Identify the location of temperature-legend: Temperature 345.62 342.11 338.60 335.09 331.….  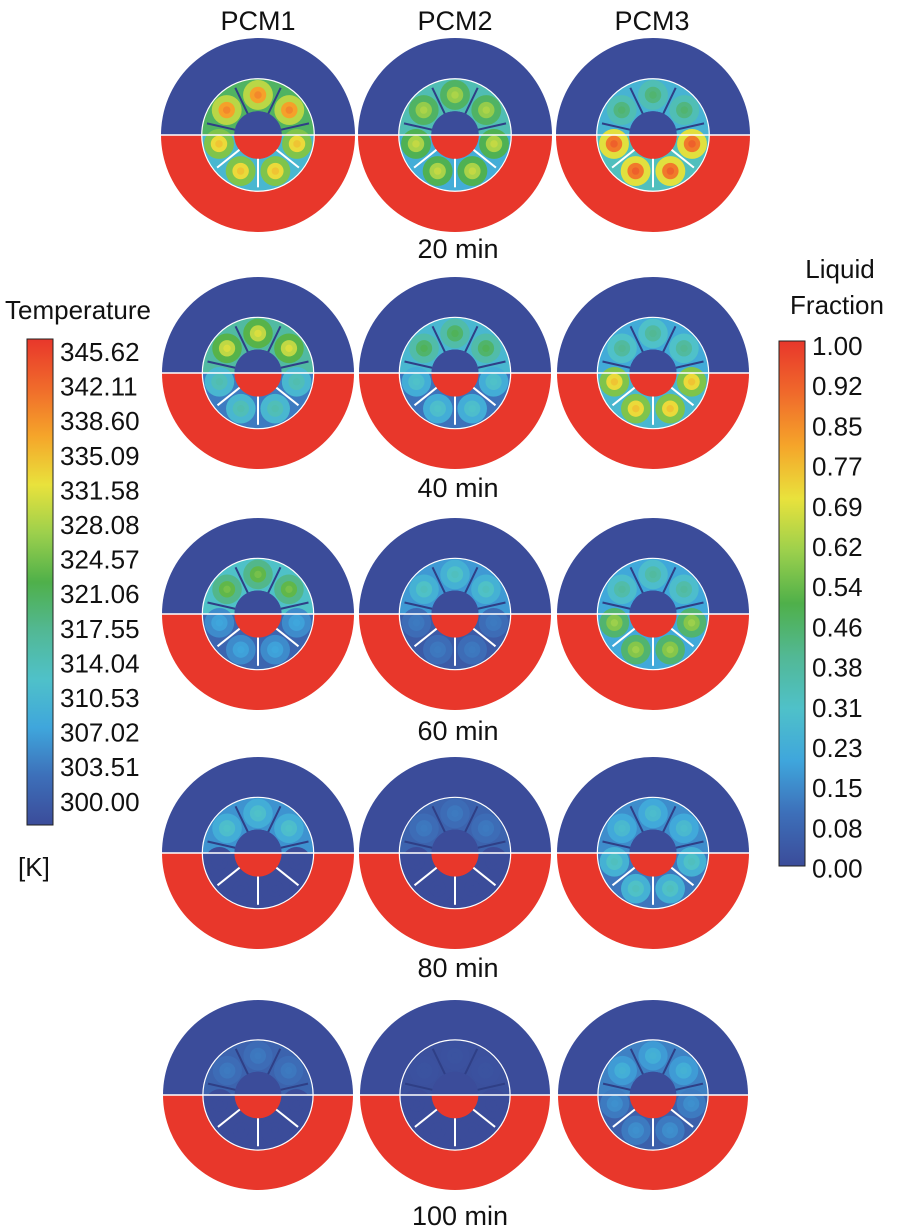
(78, 588).